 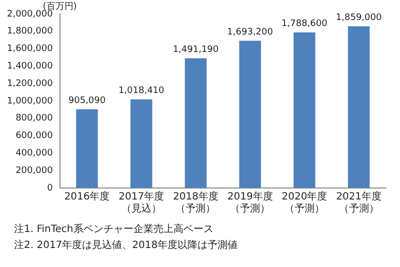 I want to click on y-tick-label: 1,600,000, so click(x=30, y=49).